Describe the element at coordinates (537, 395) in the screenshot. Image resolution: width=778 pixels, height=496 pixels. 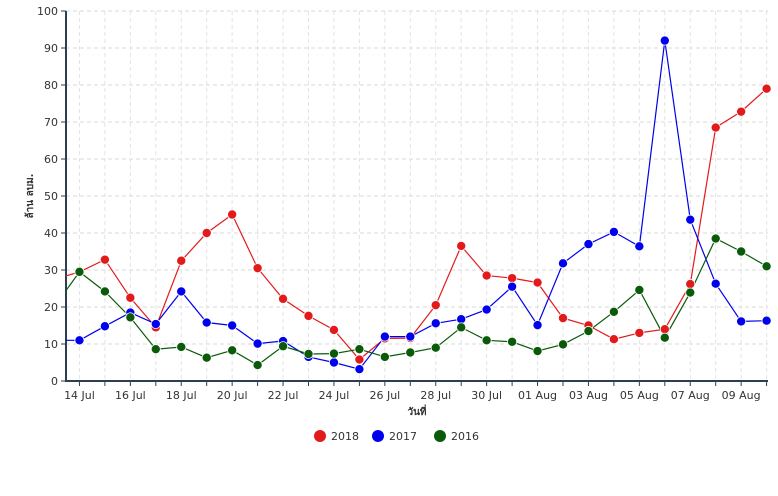
I see `x-tick-label: 01 Aug` at that location.